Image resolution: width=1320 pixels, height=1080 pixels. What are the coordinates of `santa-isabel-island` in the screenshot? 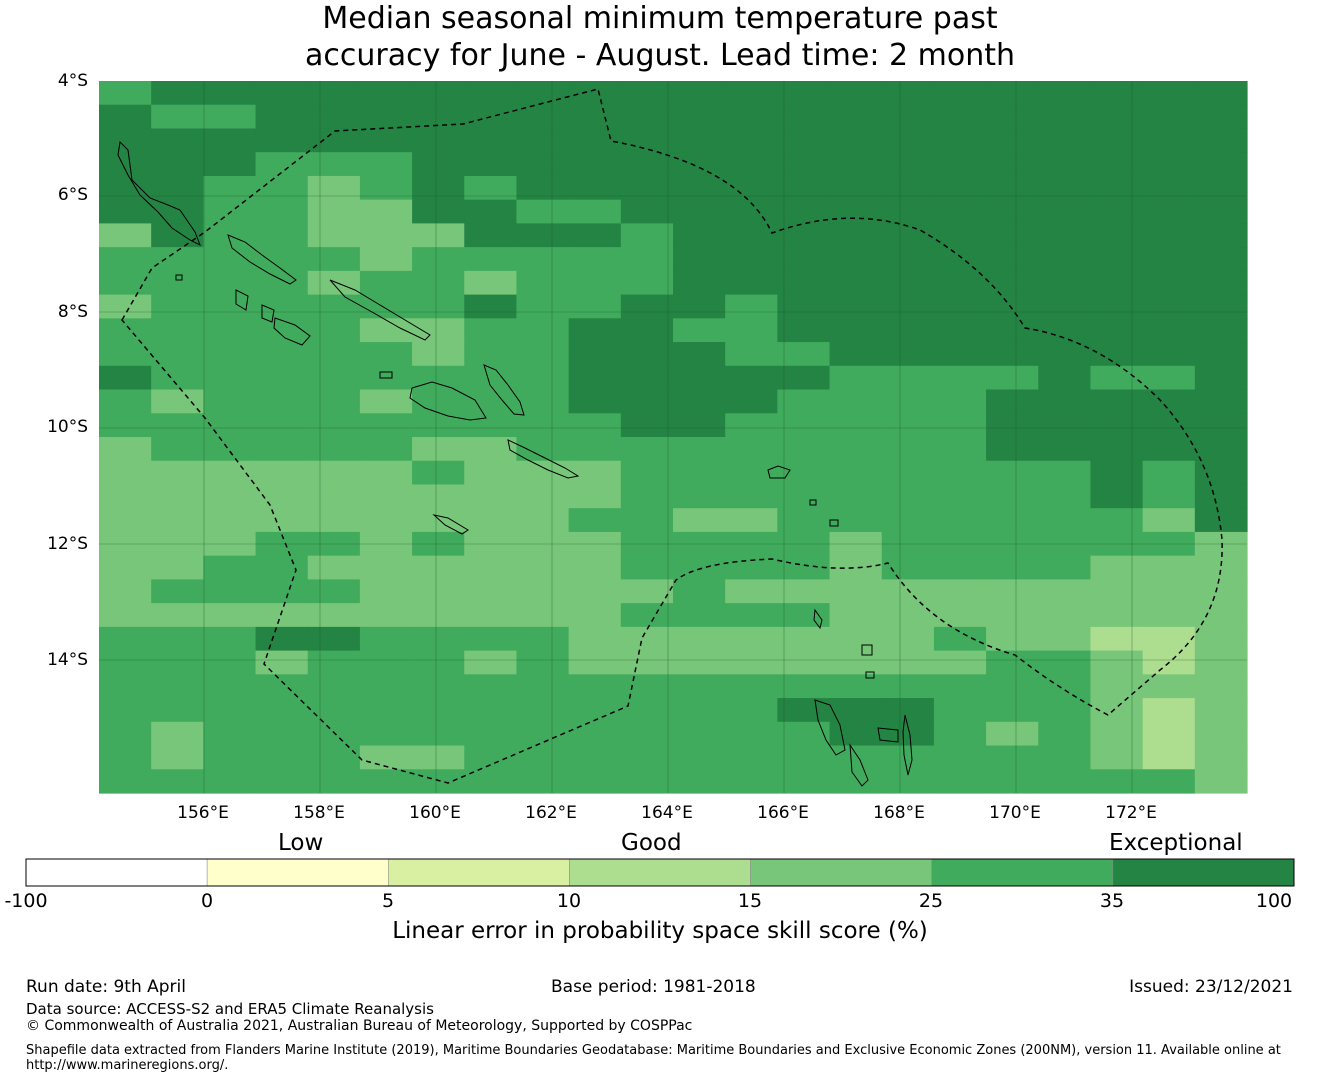 It's located at (380, 310).